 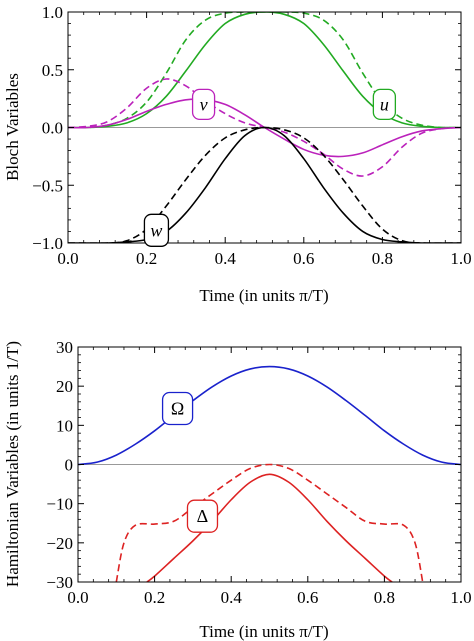 I want to click on hamiltonian-curve-labels: ΩΔ, so click(x=190, y=462).